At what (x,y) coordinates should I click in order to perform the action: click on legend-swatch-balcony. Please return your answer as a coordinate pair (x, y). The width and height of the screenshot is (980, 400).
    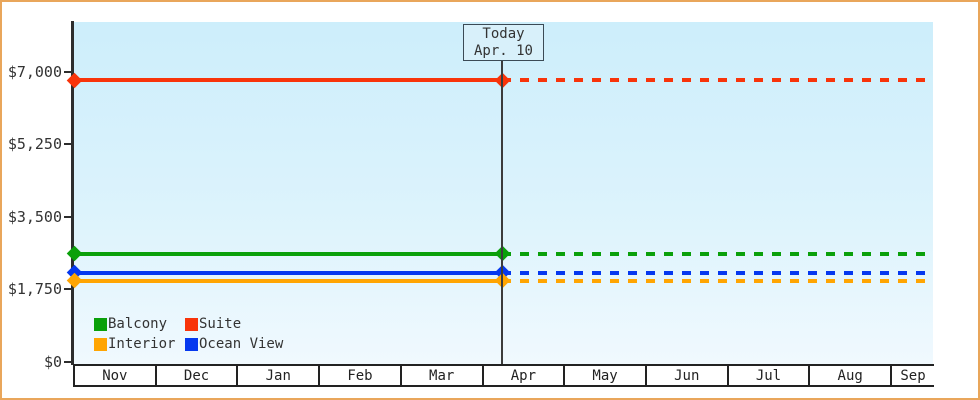
    Looking at the image, I should click on (100, 324).